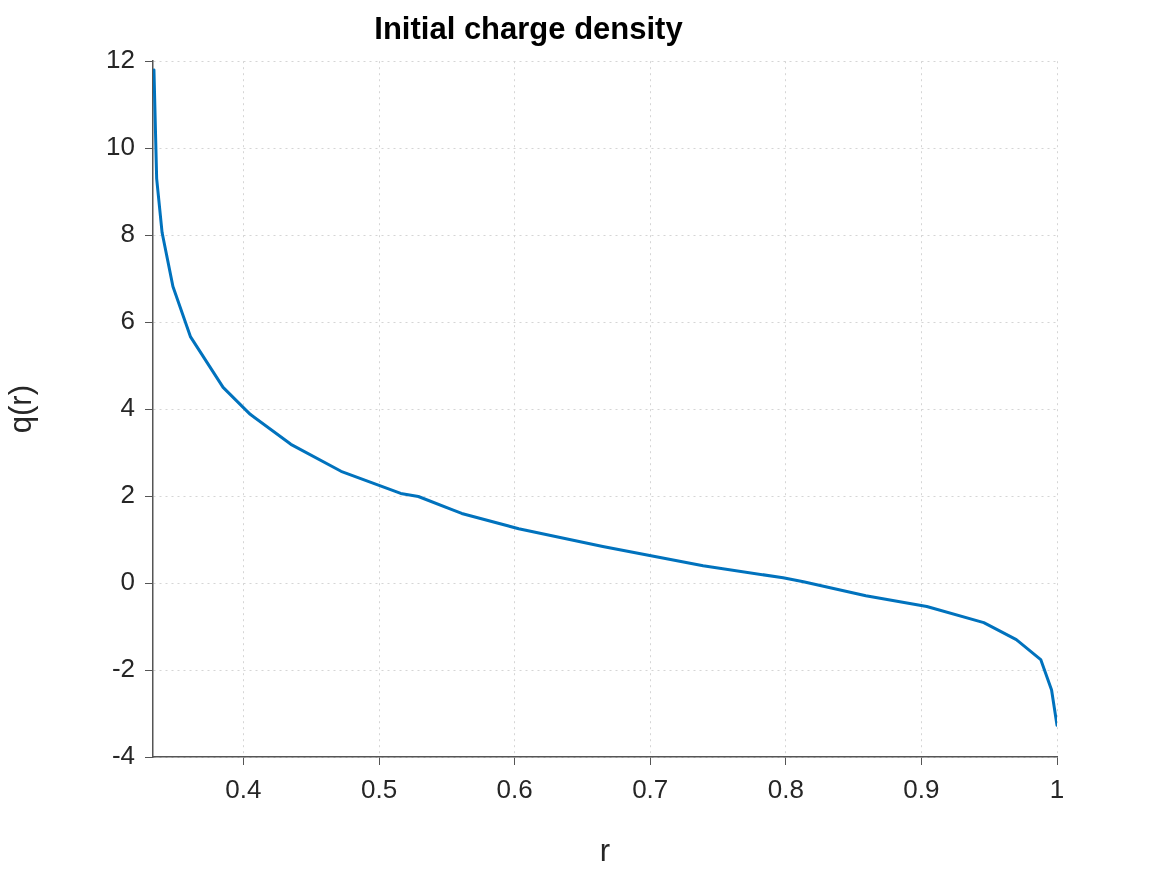 The width and height of the screenshot is (1167, 875). Describe the element at coordinates (120, 146) in the screenshot. I see `y-tick-label: 10` at that location.